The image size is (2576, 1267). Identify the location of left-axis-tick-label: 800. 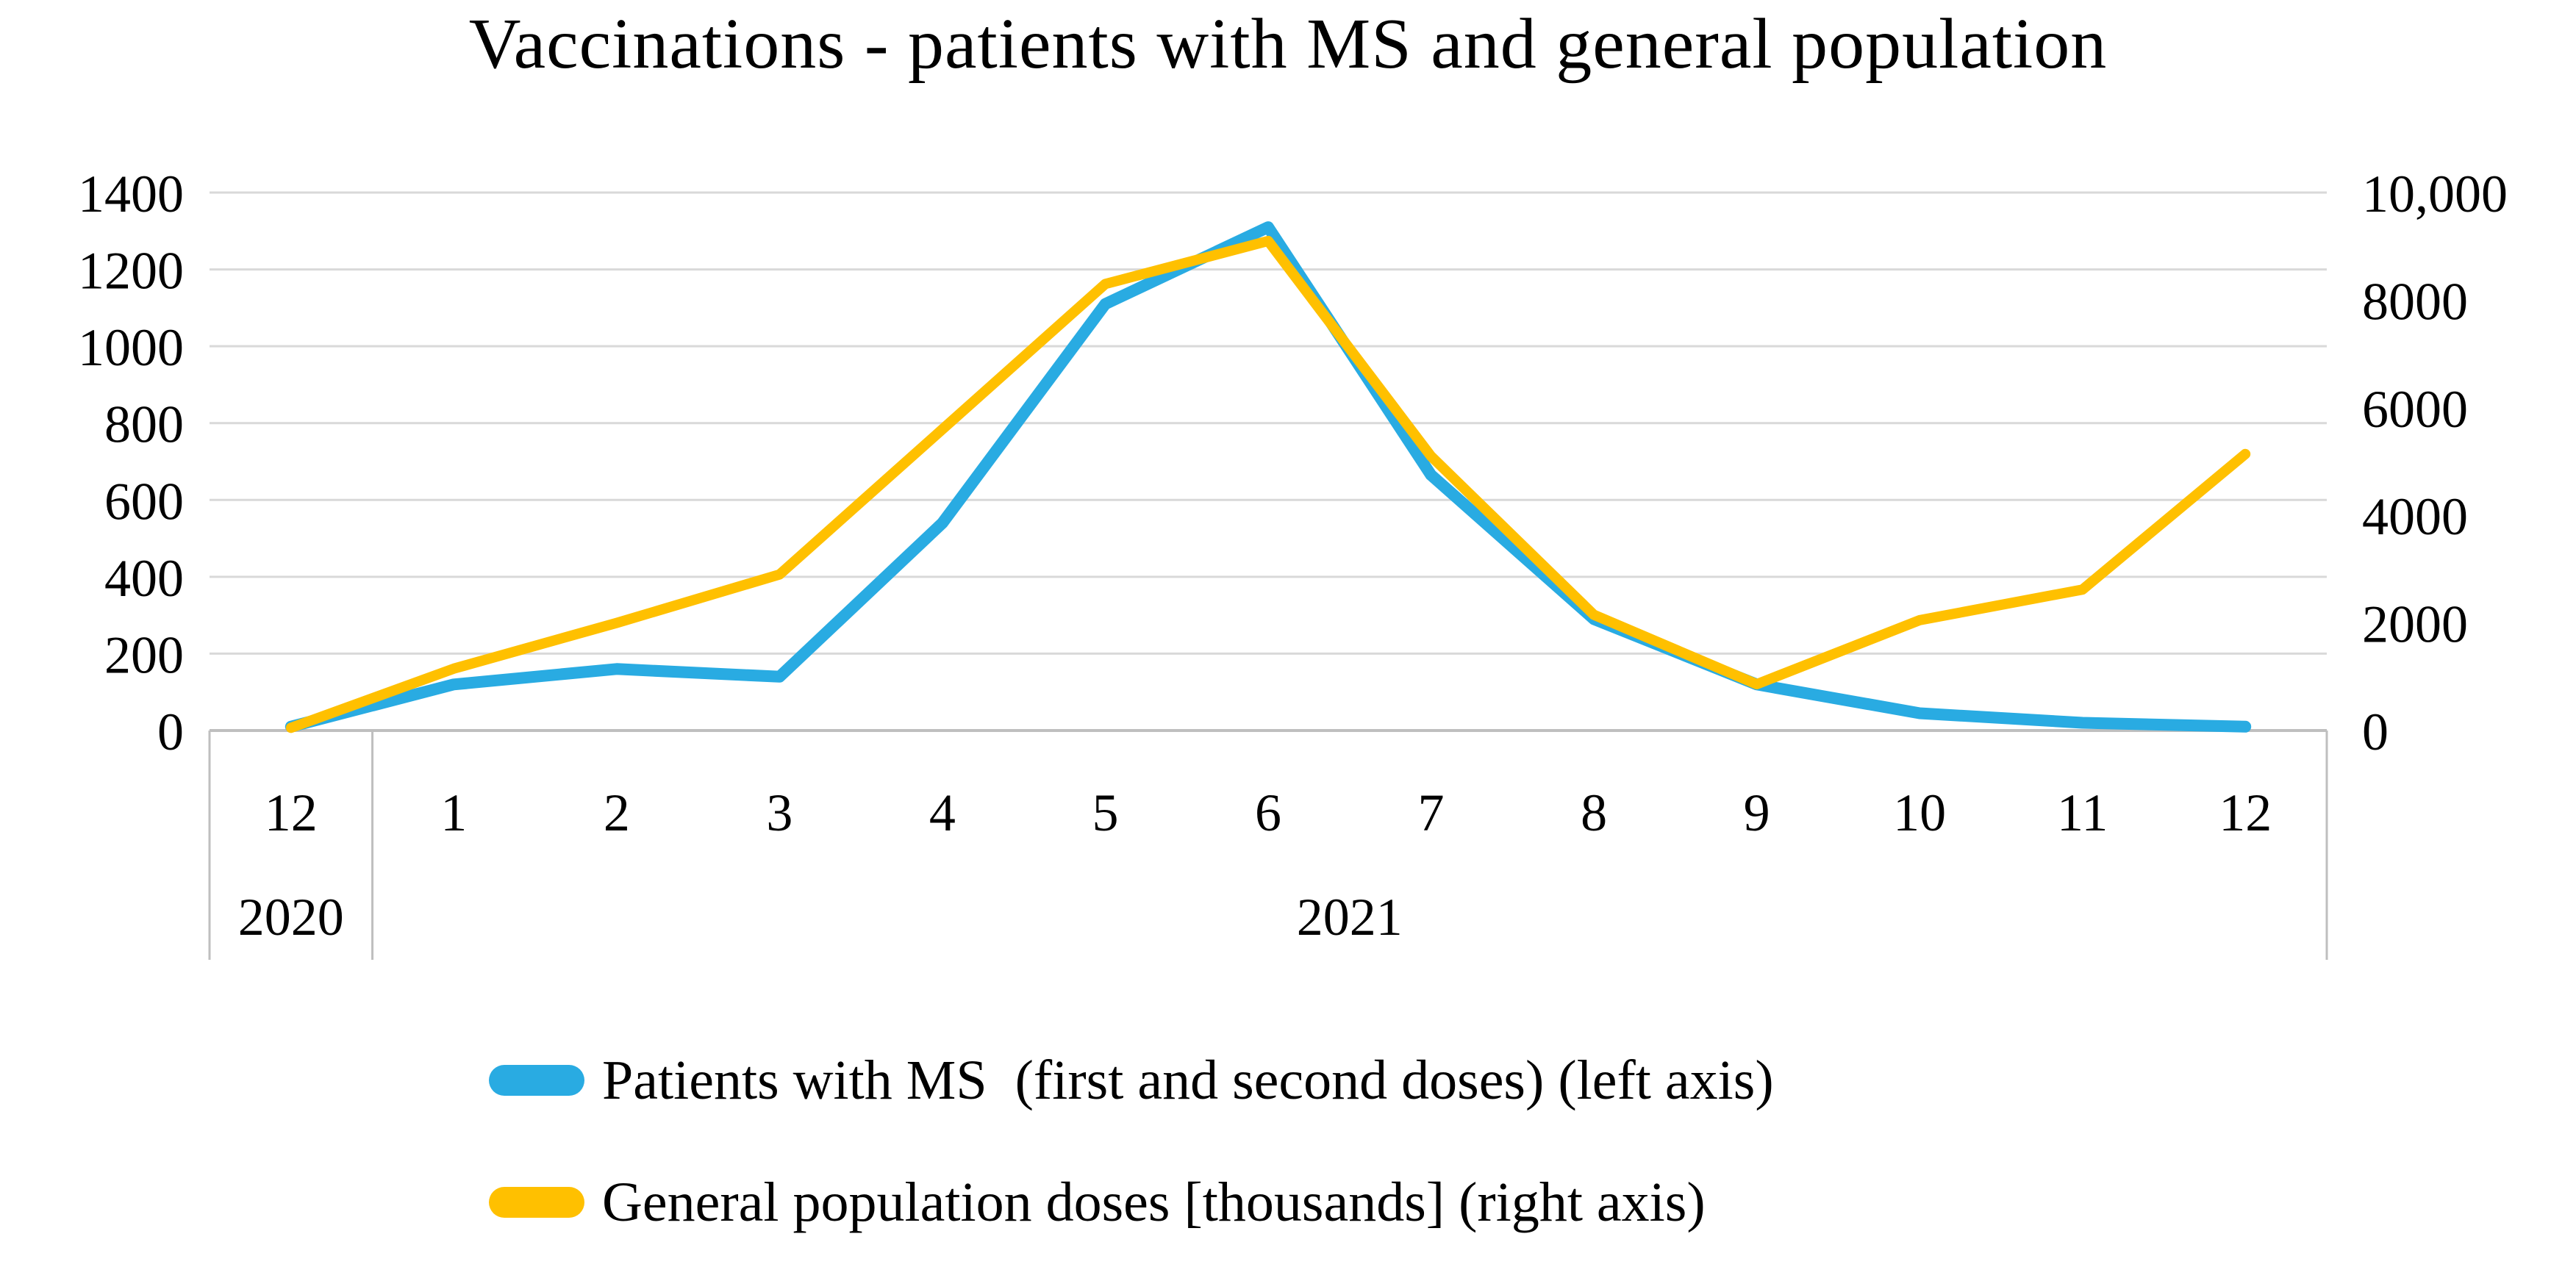
(144, 424).